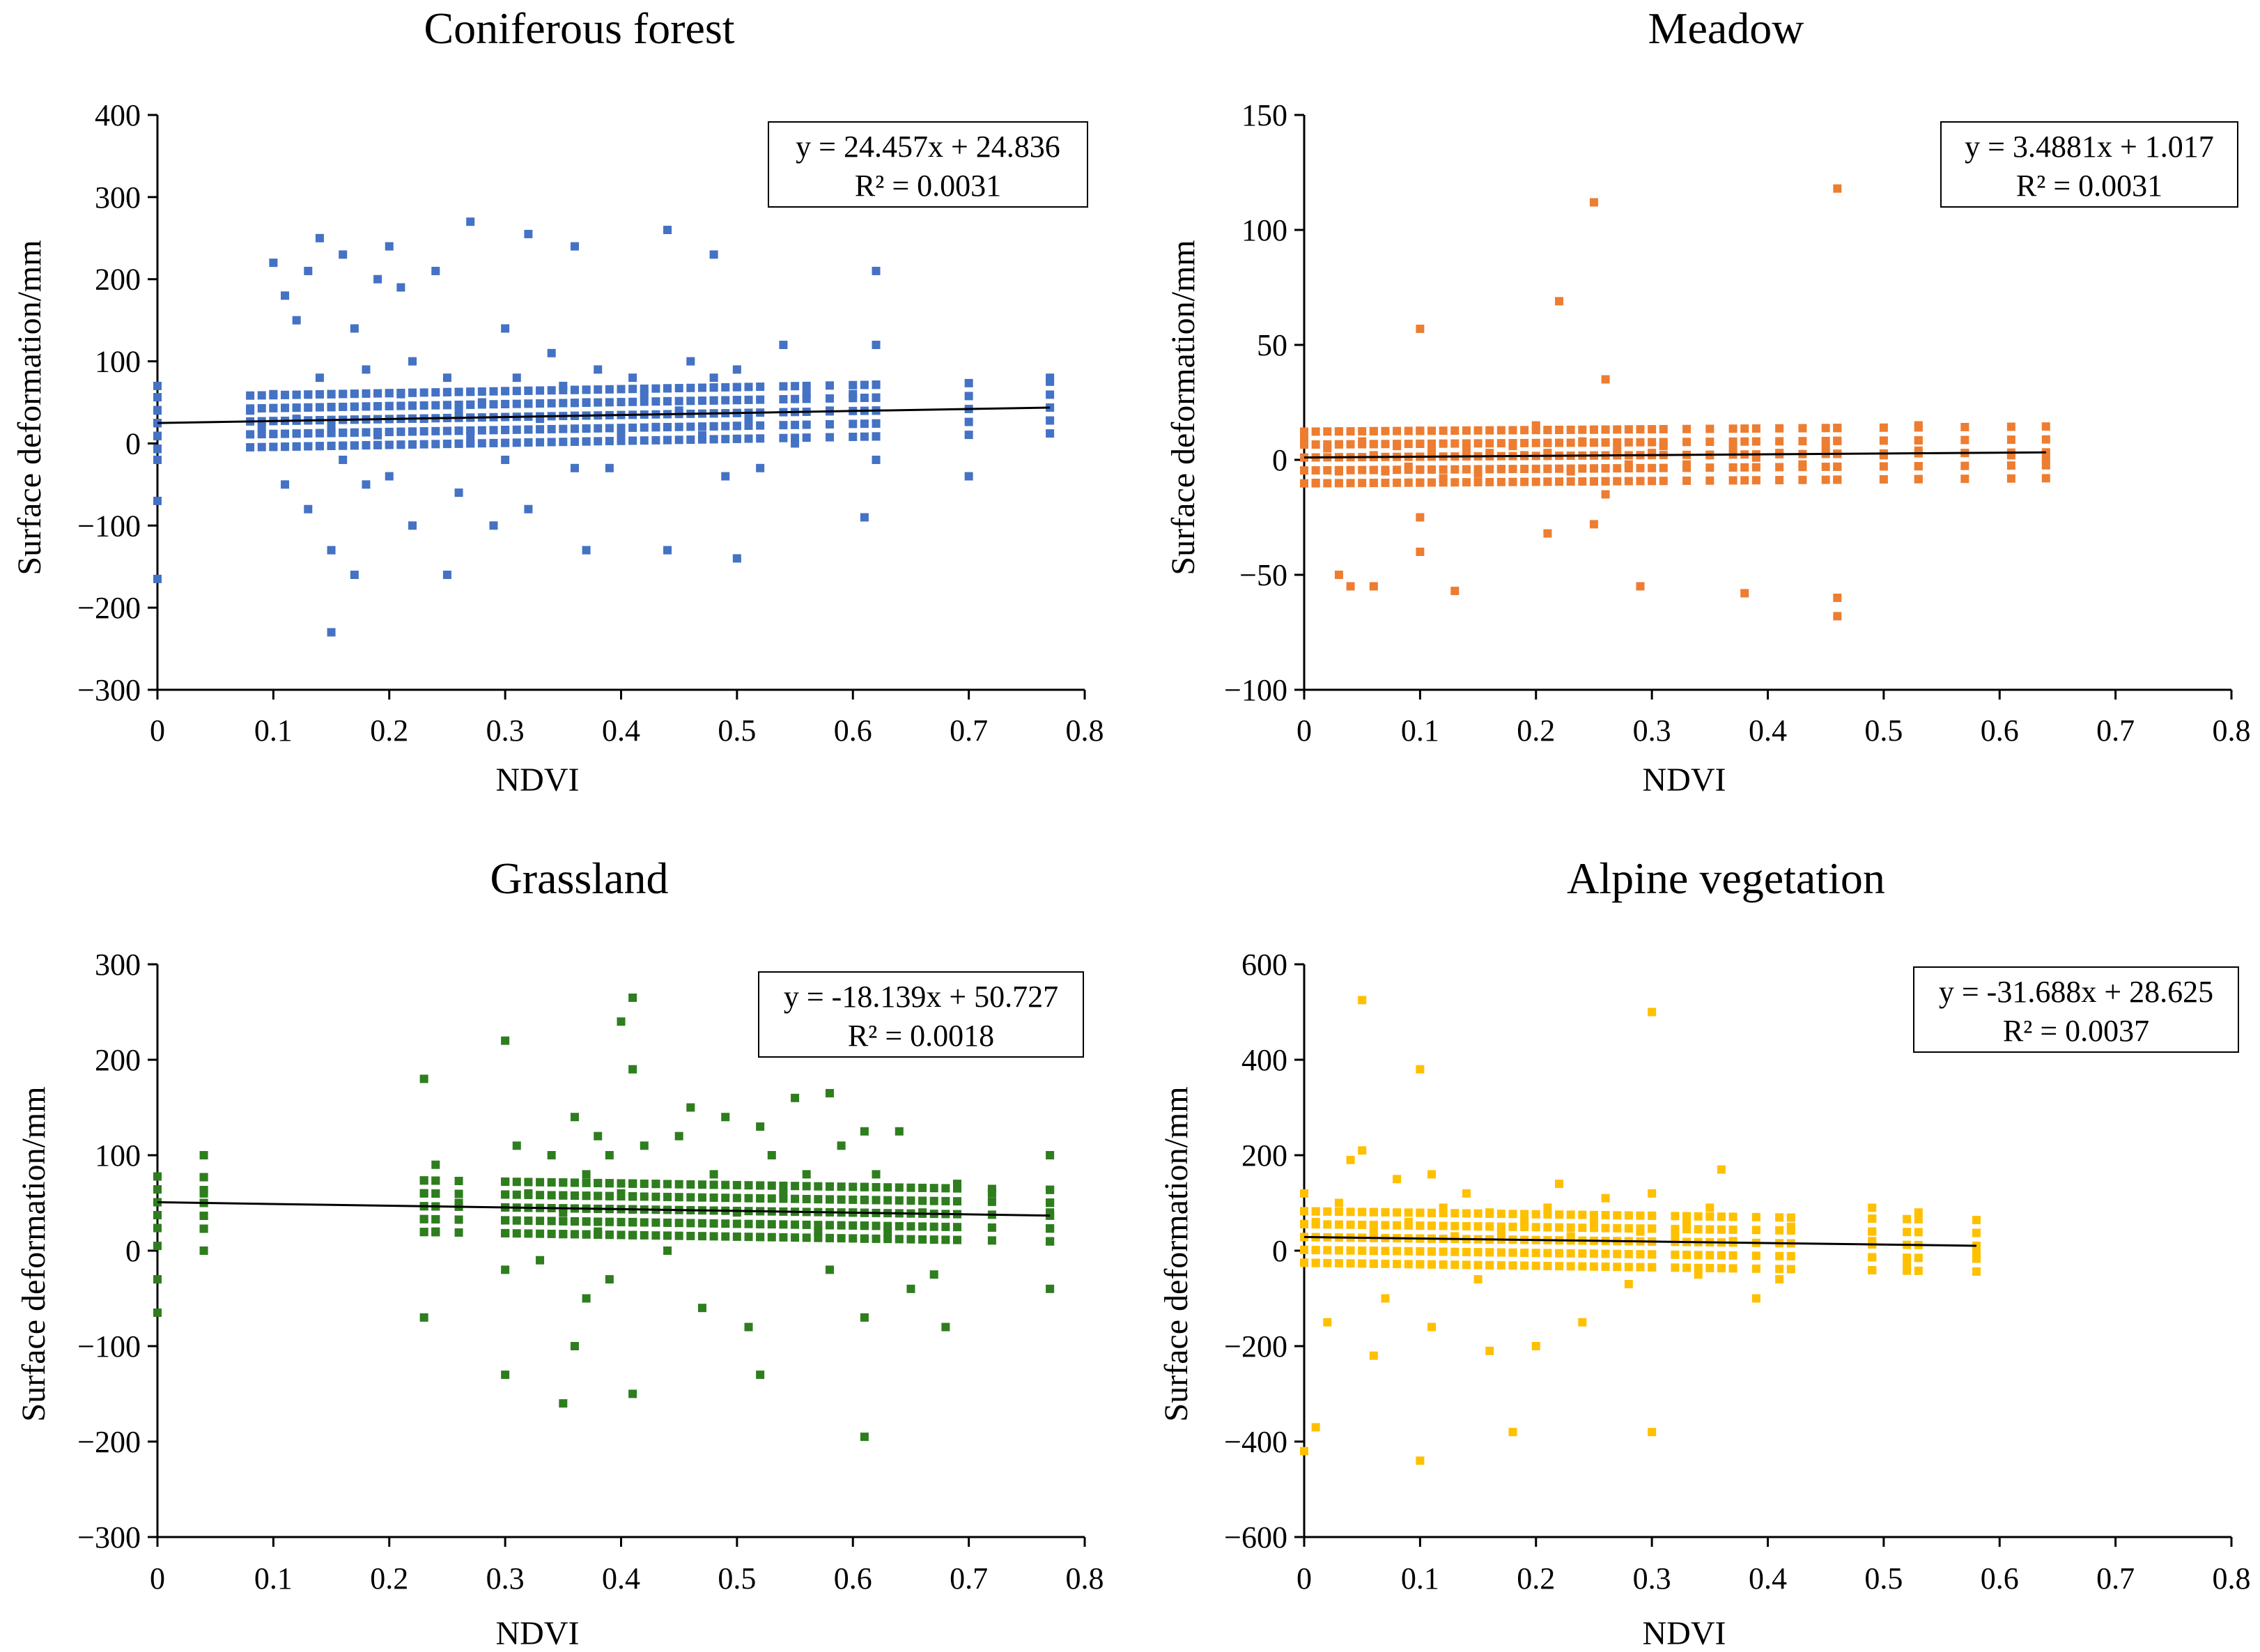 The width and height of the screenshot is (2260, 1652). Describe the element at coordinates (969, 1578) in the screenshot. I see `x-tick-label: 0.7` at that location.